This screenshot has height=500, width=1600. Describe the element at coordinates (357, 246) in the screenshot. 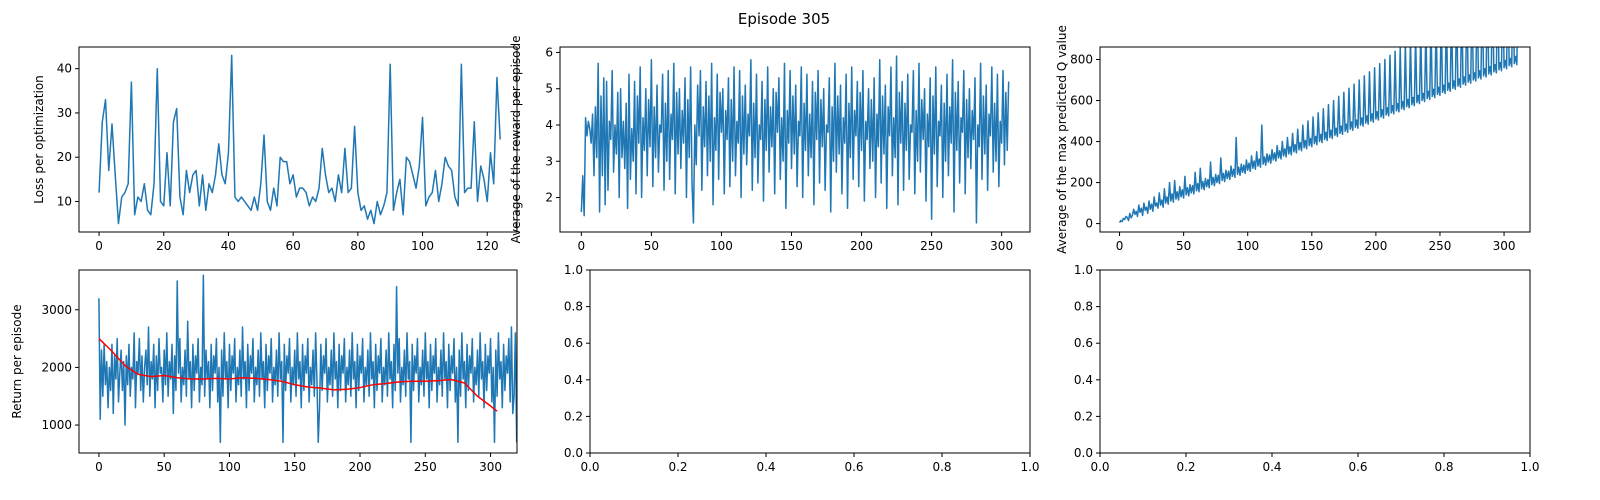

I see `x-tick-label: 80` at that location.